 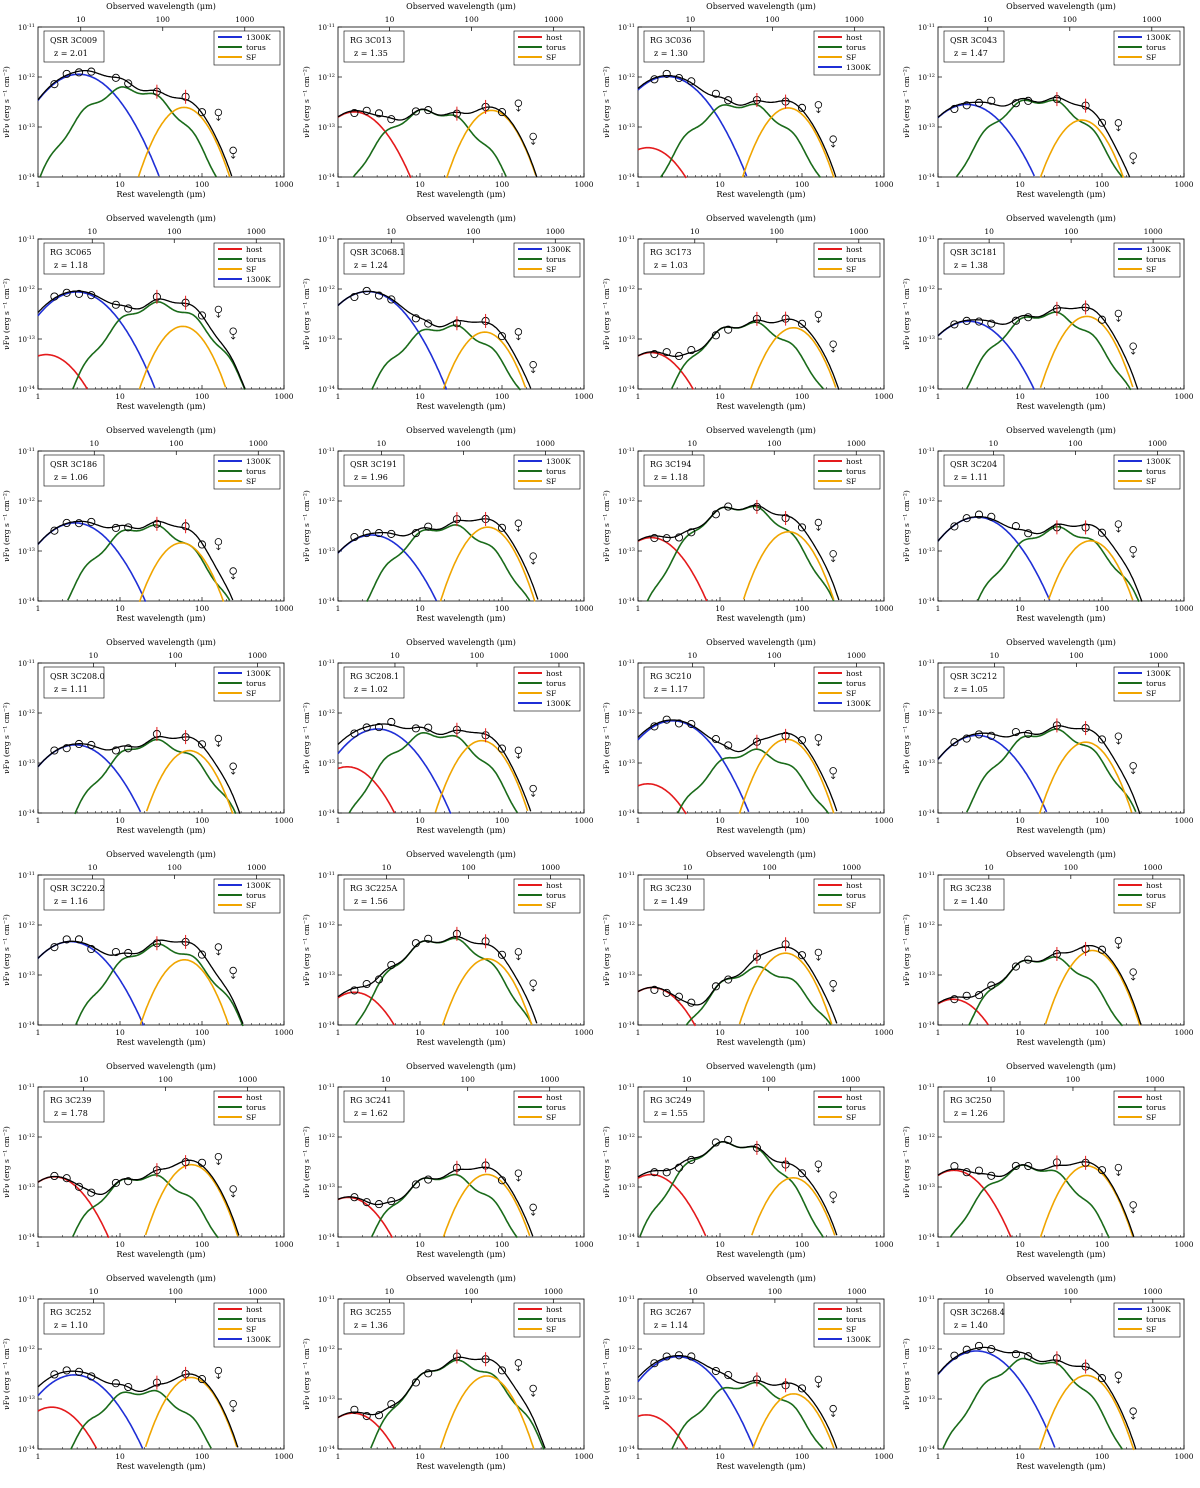 What do you see at coordinates (971, 689) in the screenshot?
I see `redshift-label: z = 1.05` at bounding box center [971, 689].